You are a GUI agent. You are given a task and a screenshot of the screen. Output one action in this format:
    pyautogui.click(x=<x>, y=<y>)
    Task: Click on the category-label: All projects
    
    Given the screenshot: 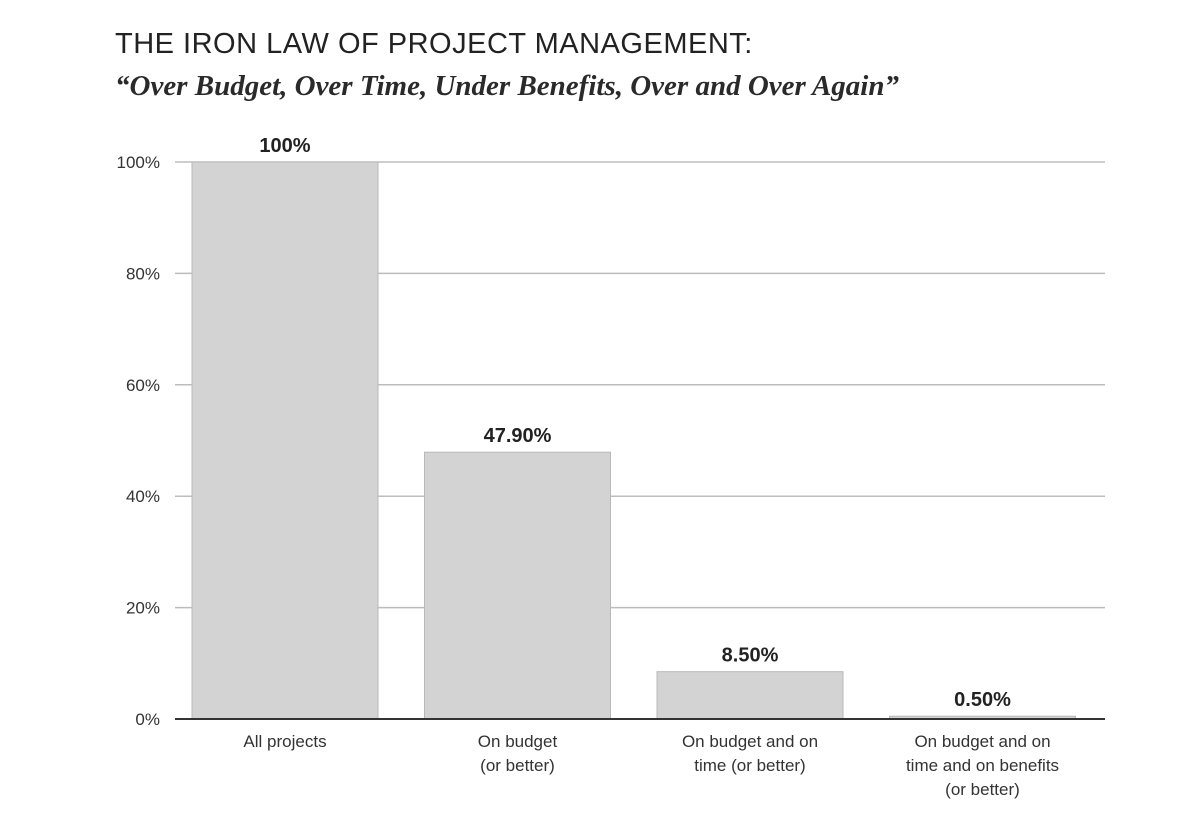 What is the action you would take?
    pyautogui.click(x=284, y=741)
    